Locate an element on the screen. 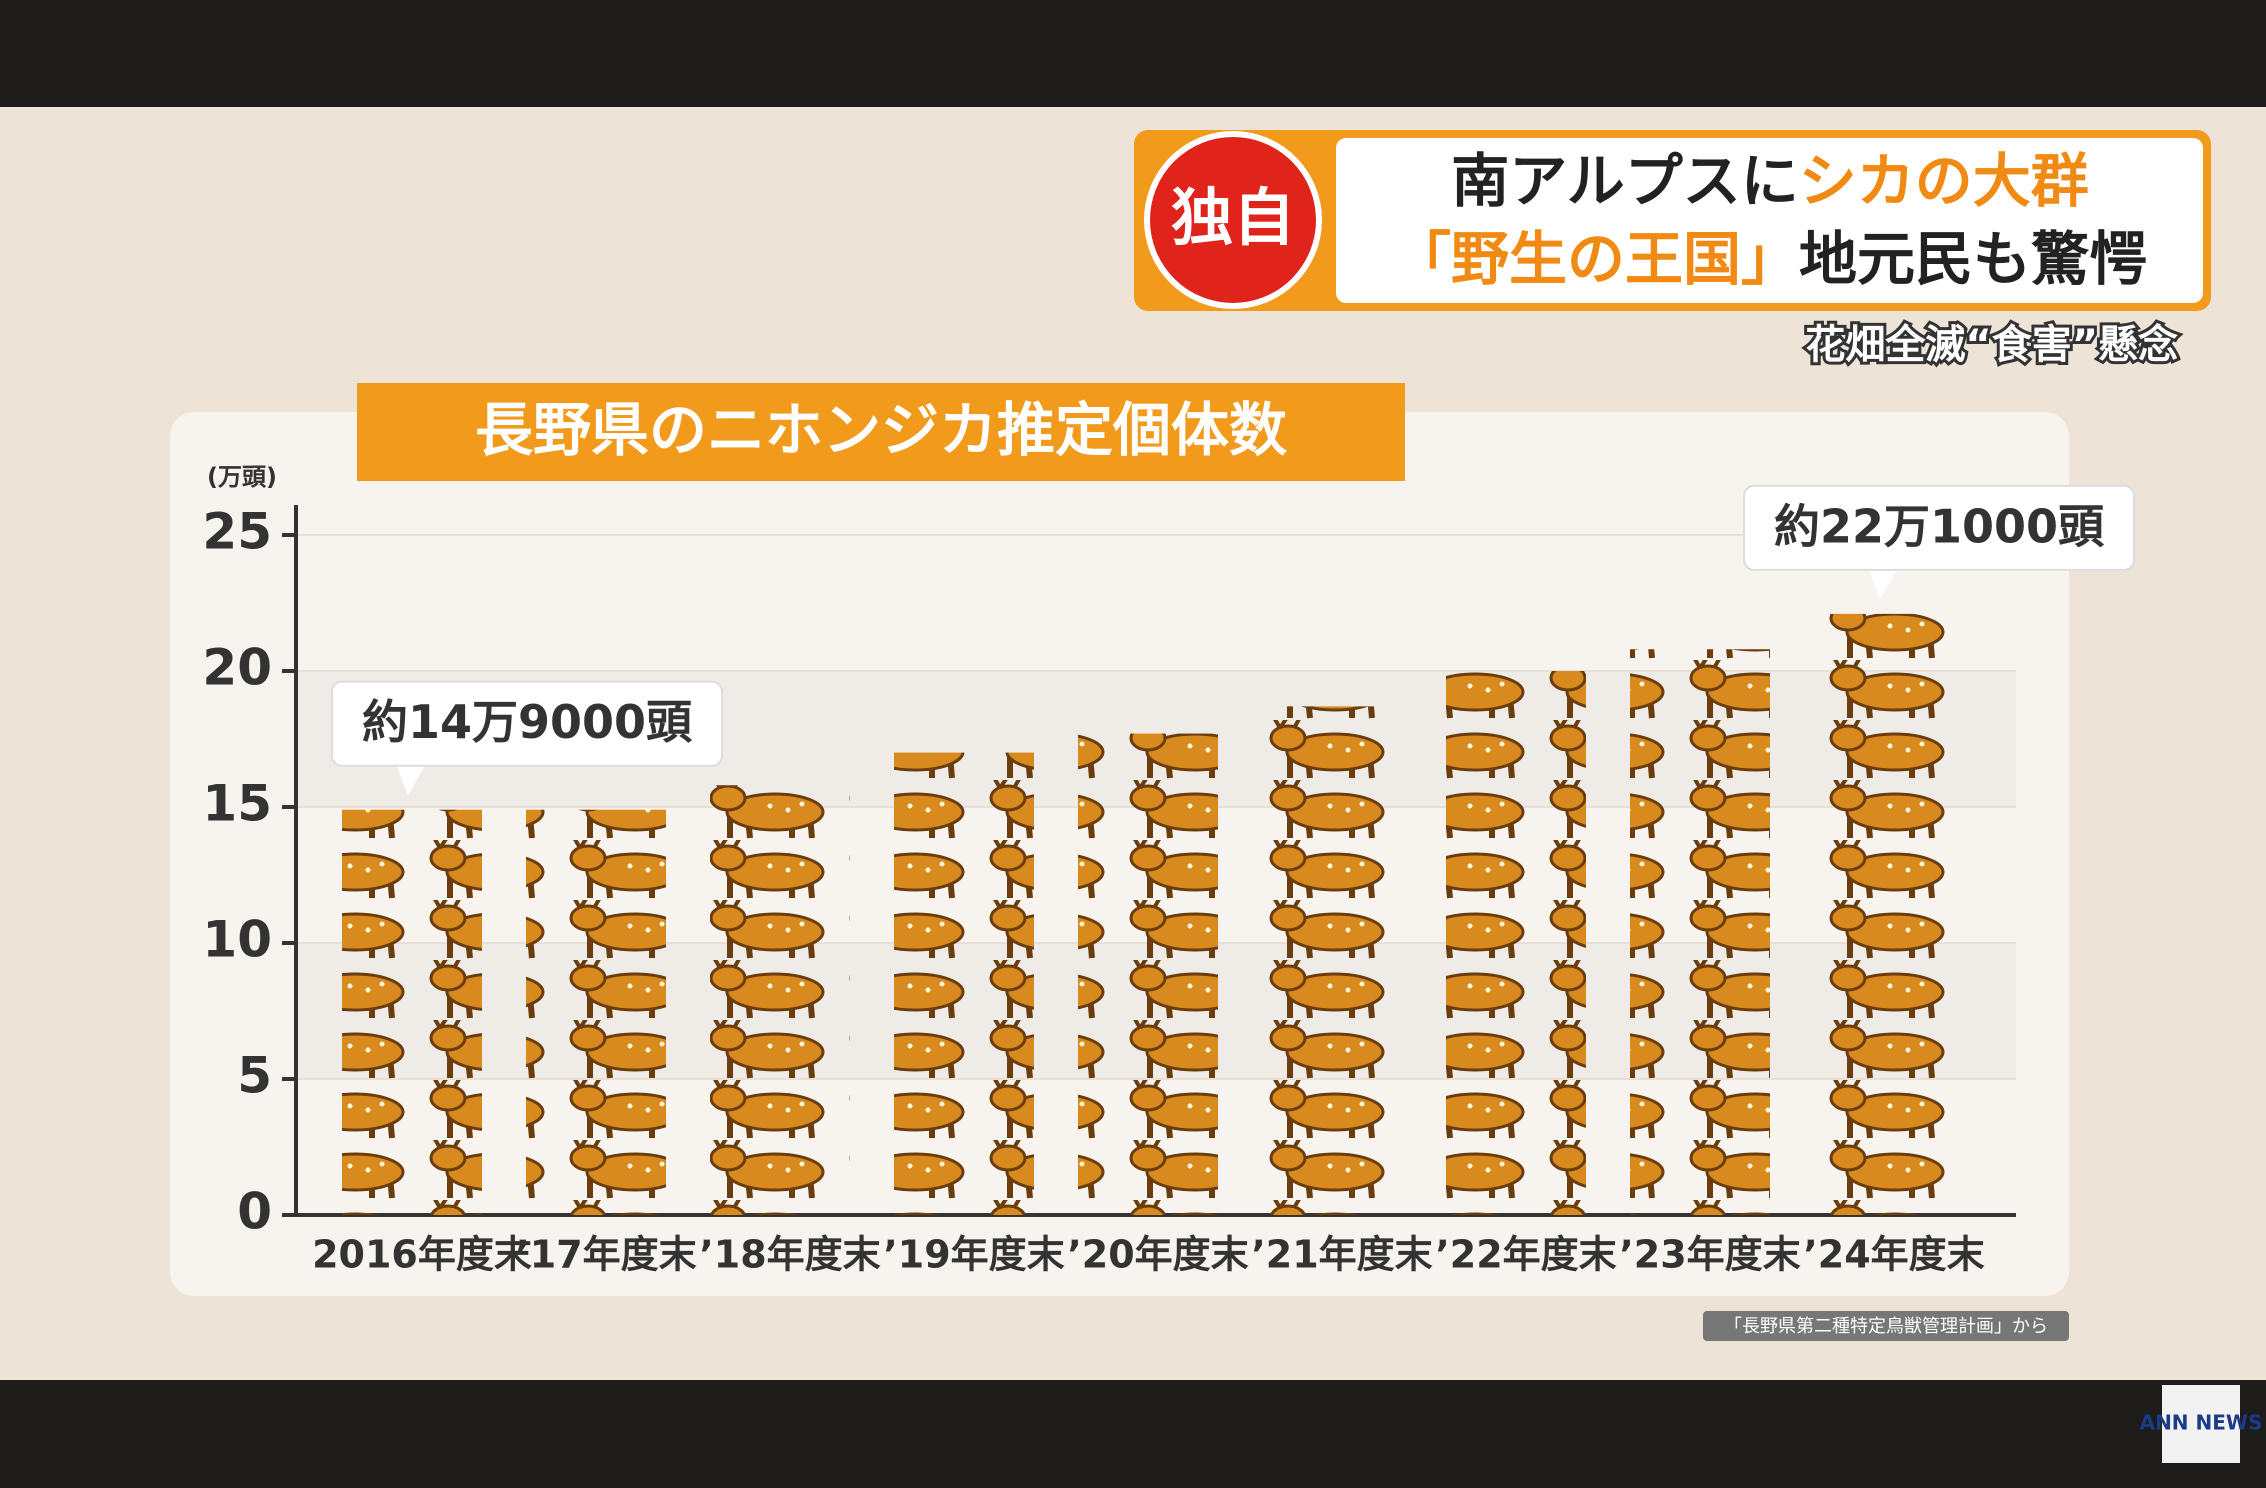 This screenshot has width=2266, height=1488. x-tick-label: 2016年度末 is located at coordinates (422, 1255).